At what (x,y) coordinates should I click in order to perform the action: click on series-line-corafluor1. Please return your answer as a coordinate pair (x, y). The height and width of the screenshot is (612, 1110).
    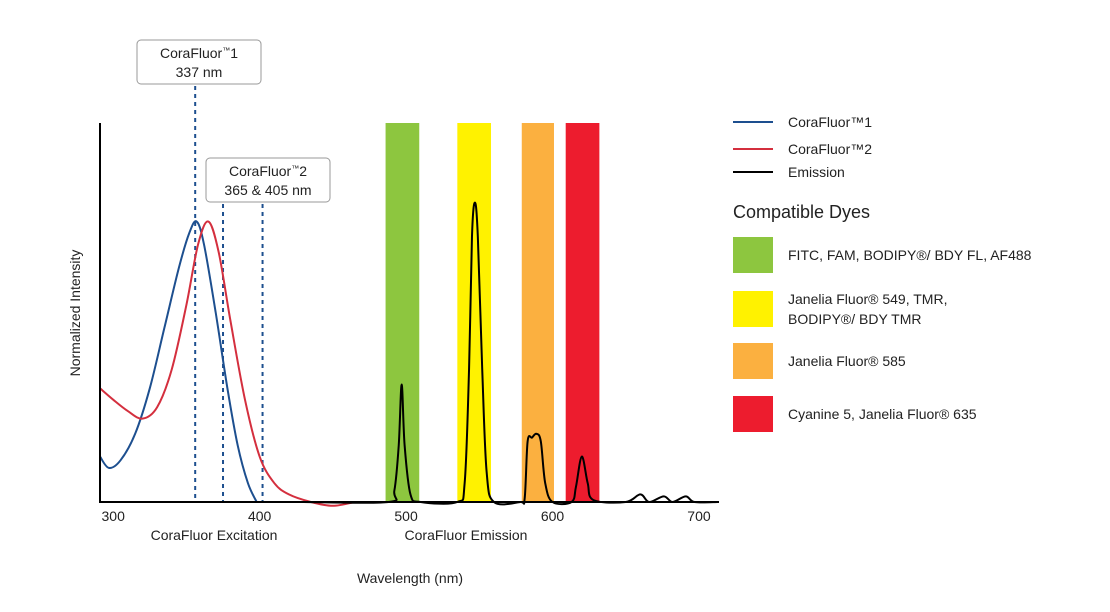
    Looking at the image, I should click on (178, 361).